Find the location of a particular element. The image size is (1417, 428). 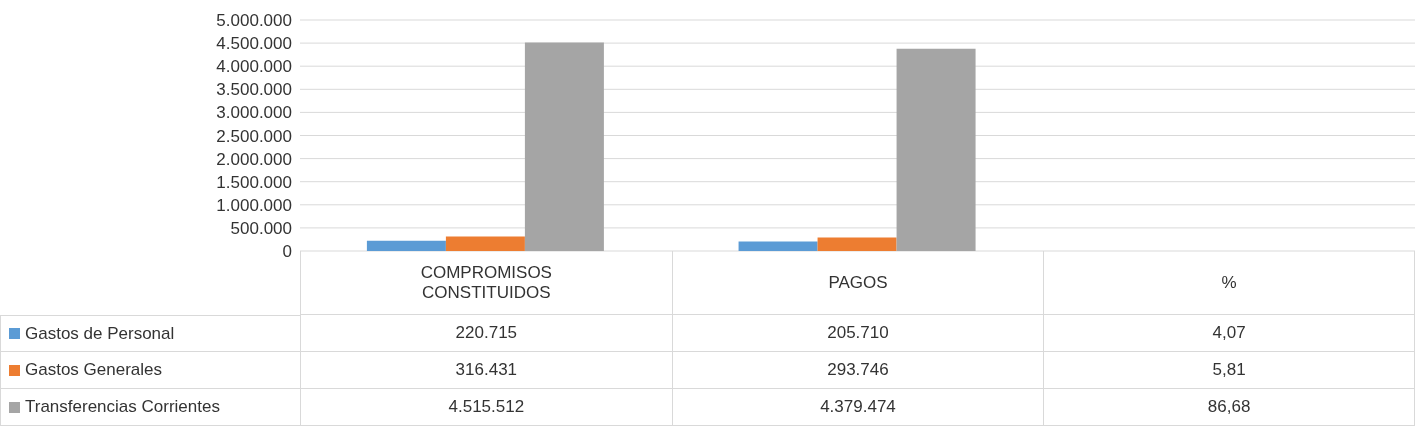

data-label: 205.710 is located at coordinates (857, 333).